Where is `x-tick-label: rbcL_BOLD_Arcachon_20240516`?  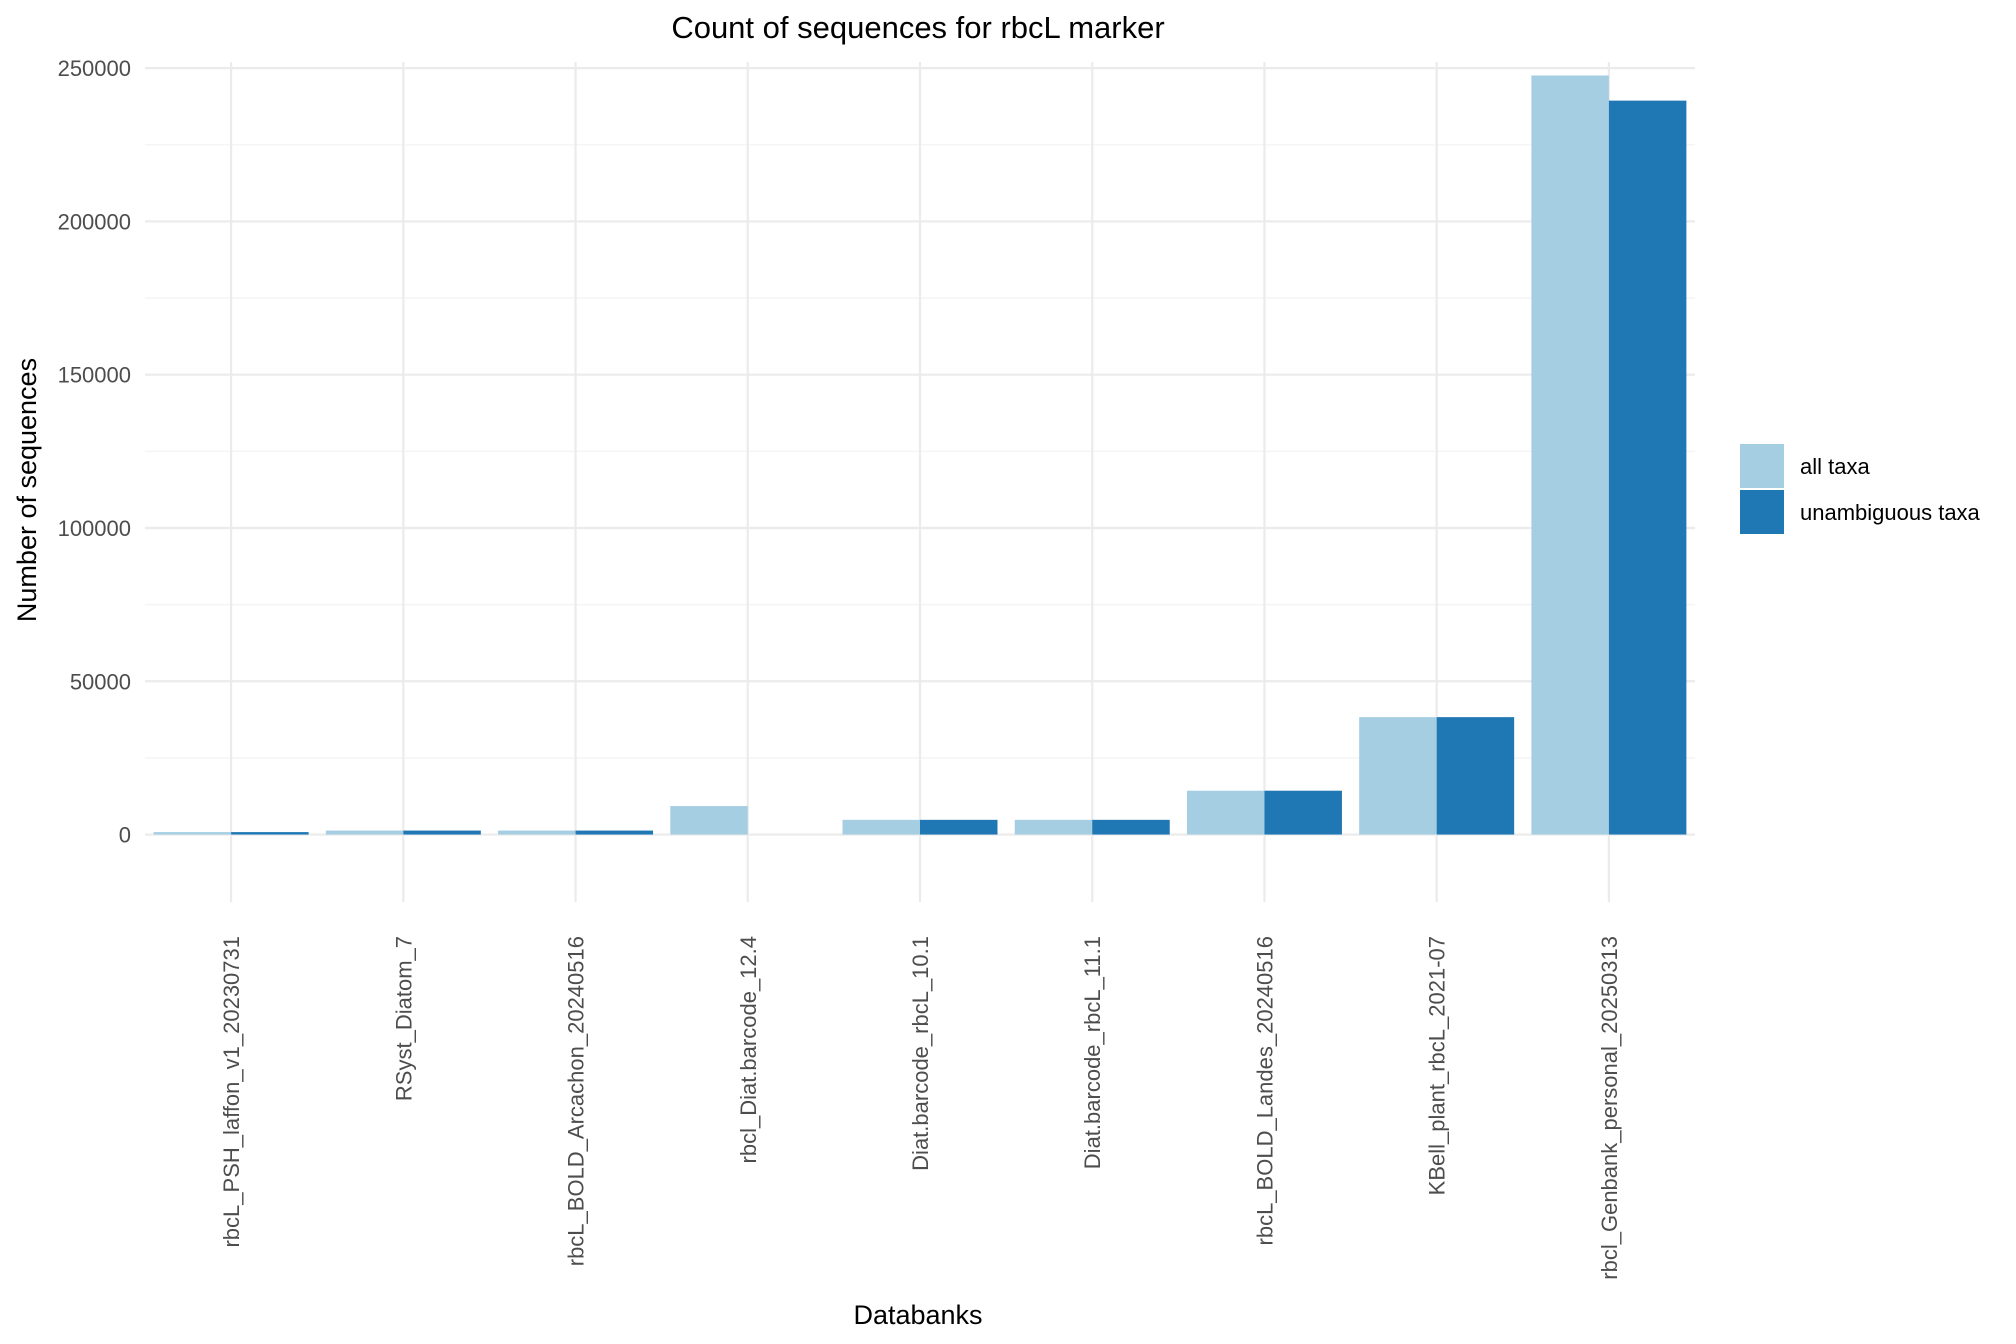
x-tick-label: rbcL_BOLD_Arcachon_20240516 is located at coordinates (576, 1101).